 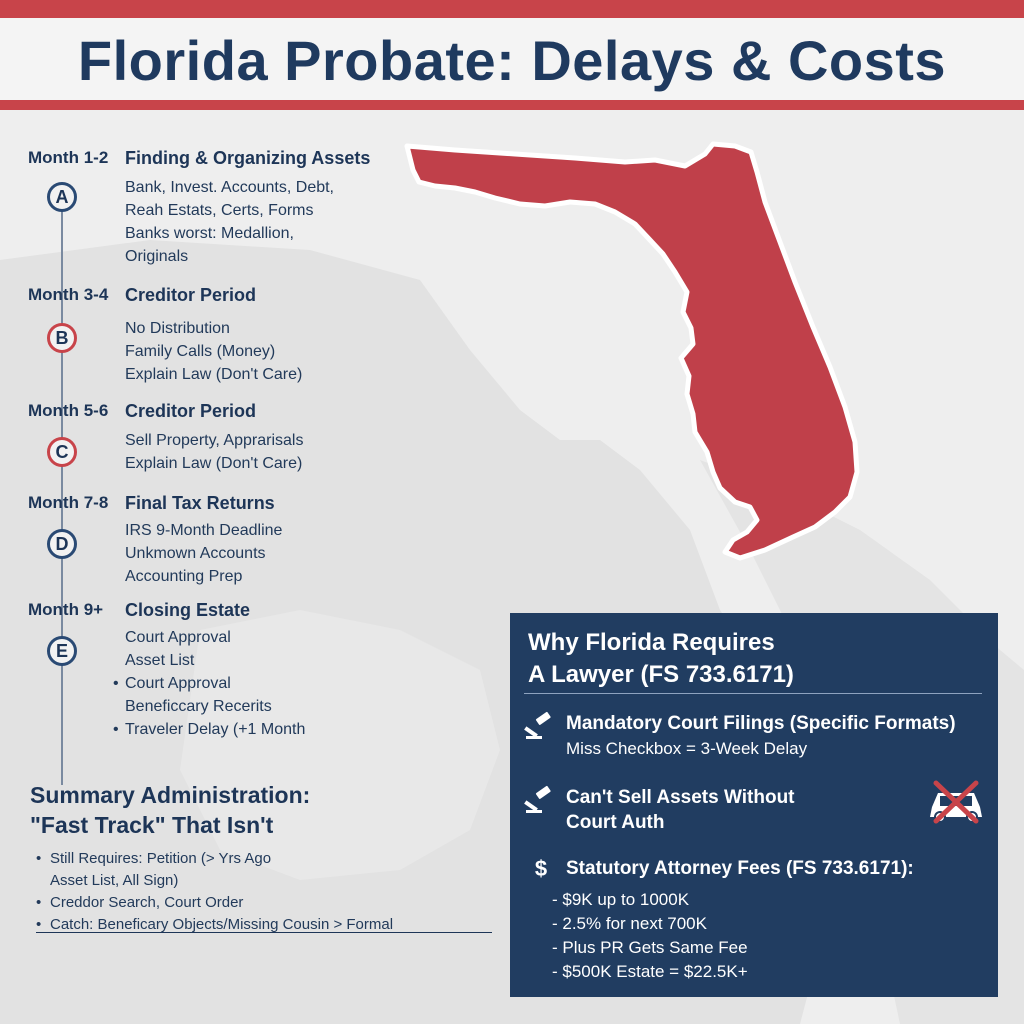 What do you see at coordinates (170, 795) in the screenshot?
I see `summary-title-line1: Summary Administration:` at bounding box center [170, 795].